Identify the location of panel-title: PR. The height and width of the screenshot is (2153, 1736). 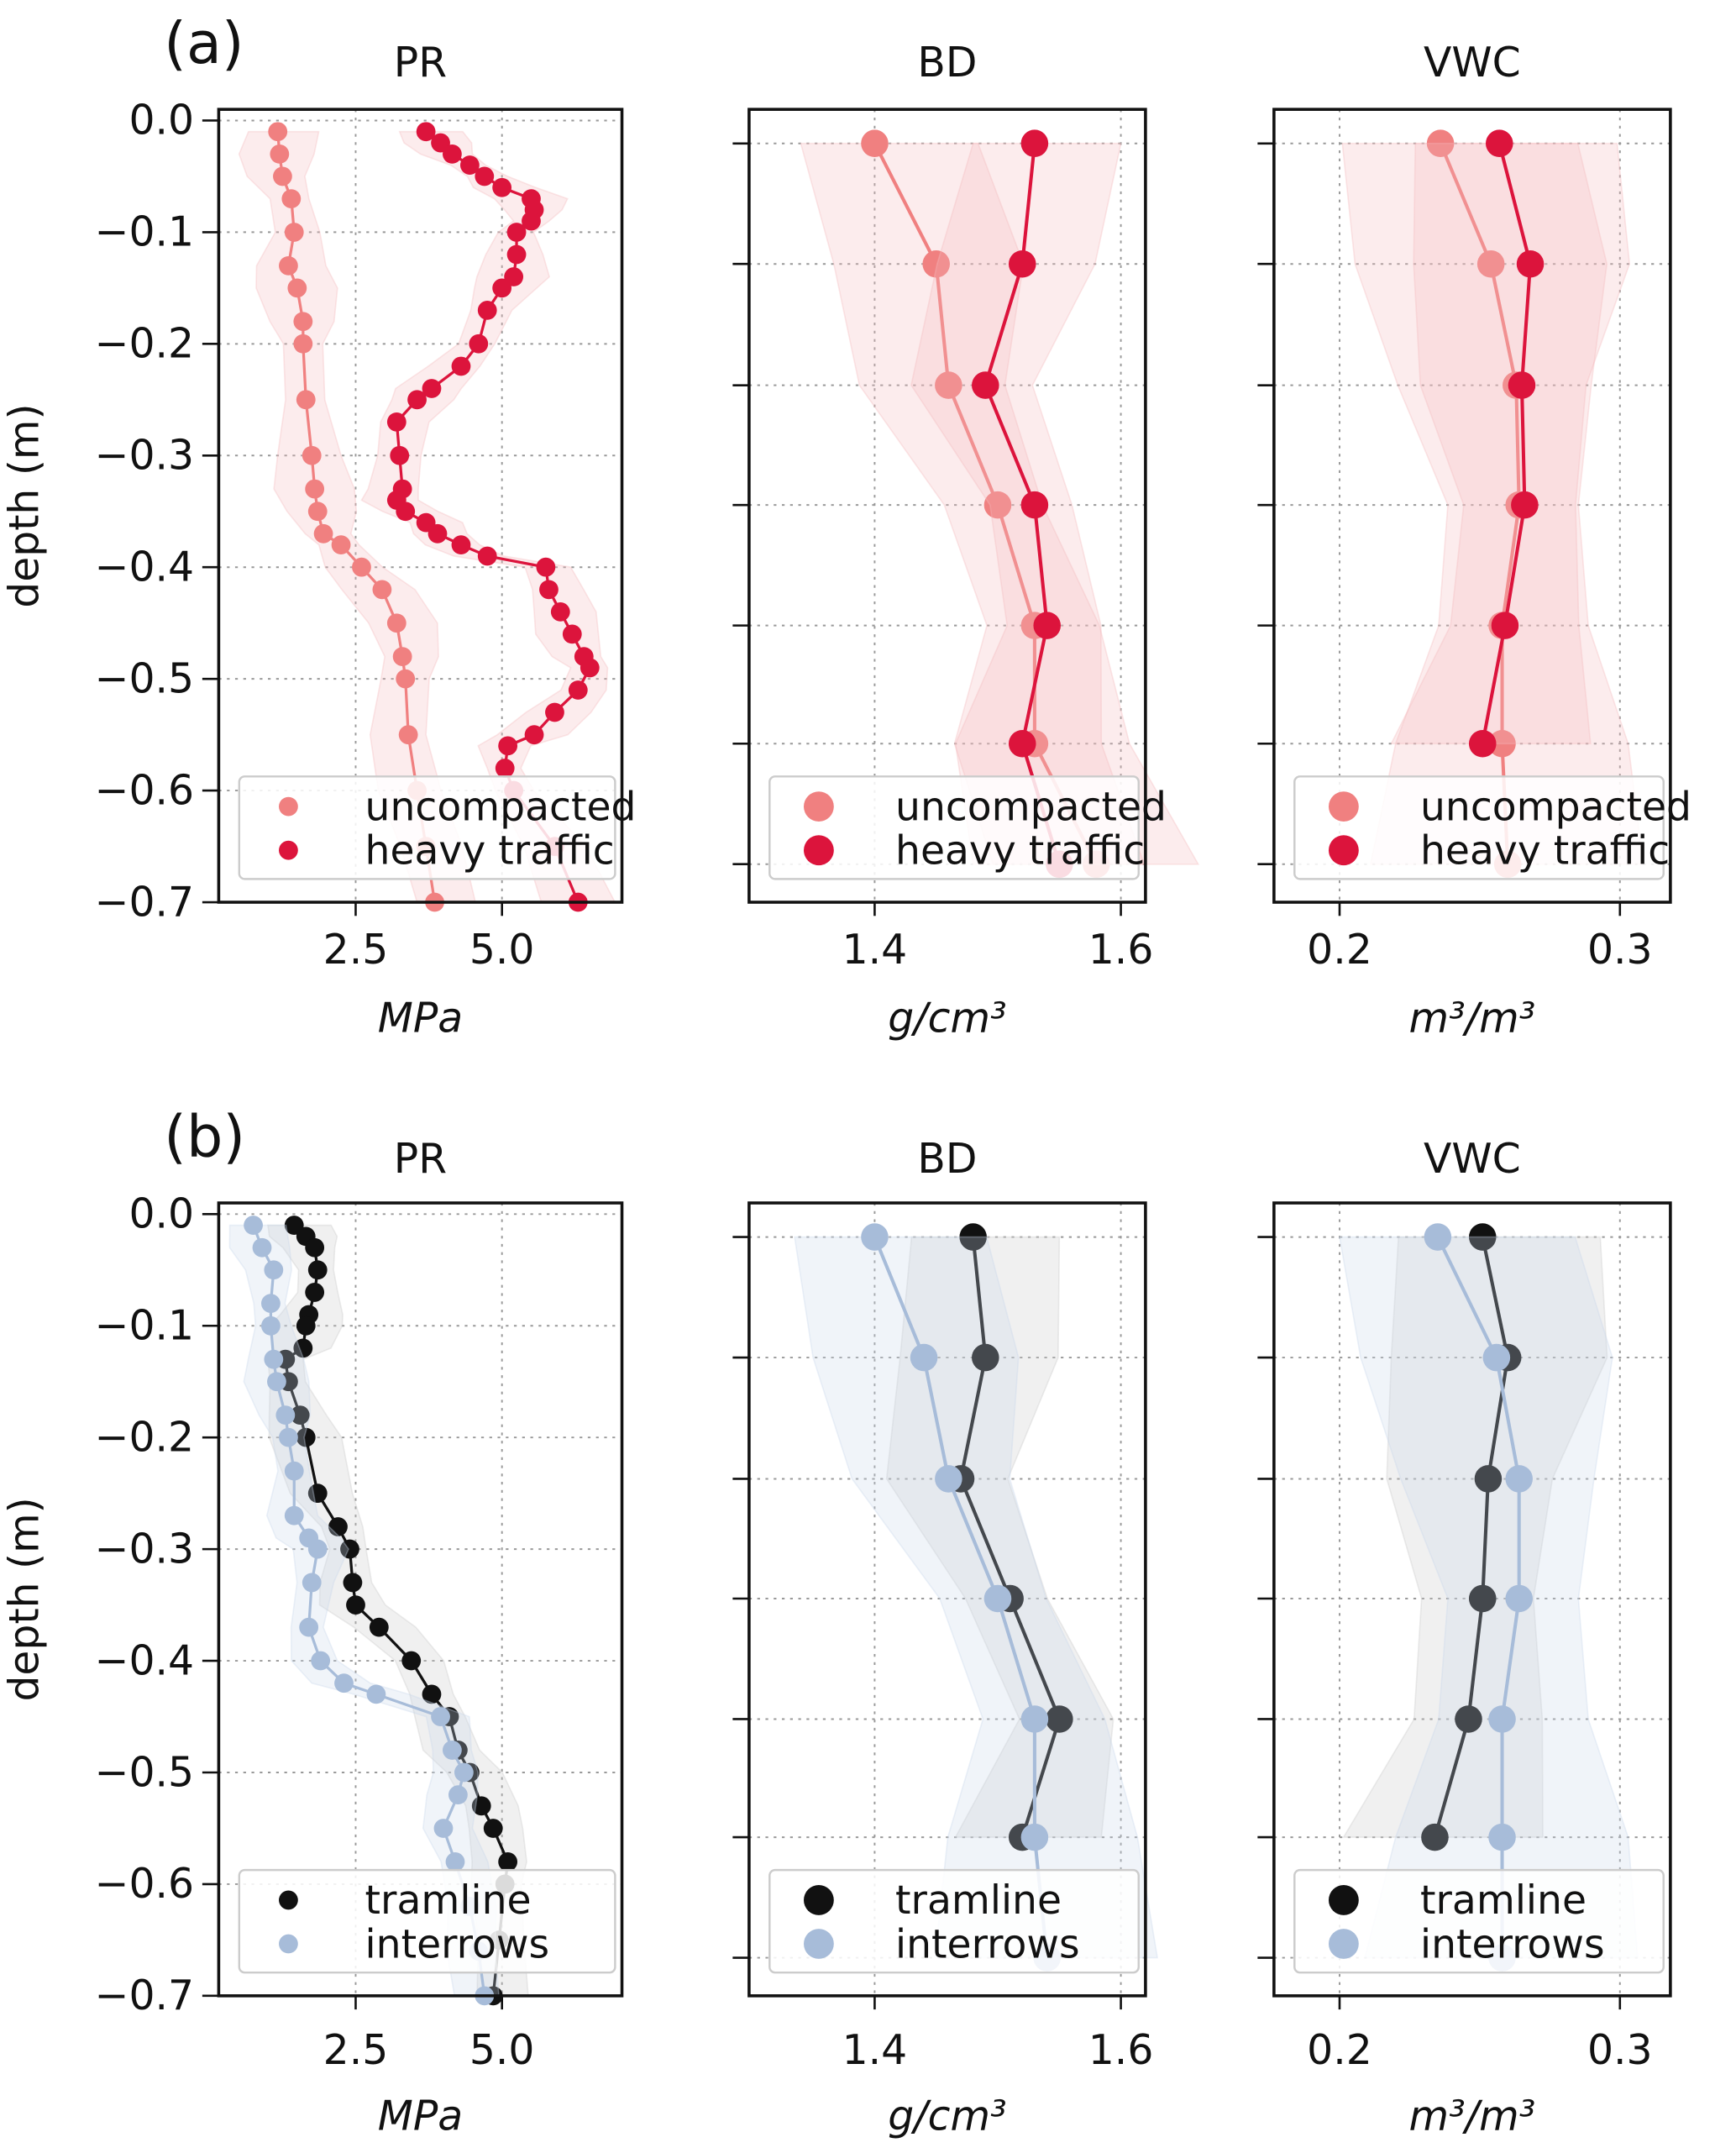
(420, 1159).